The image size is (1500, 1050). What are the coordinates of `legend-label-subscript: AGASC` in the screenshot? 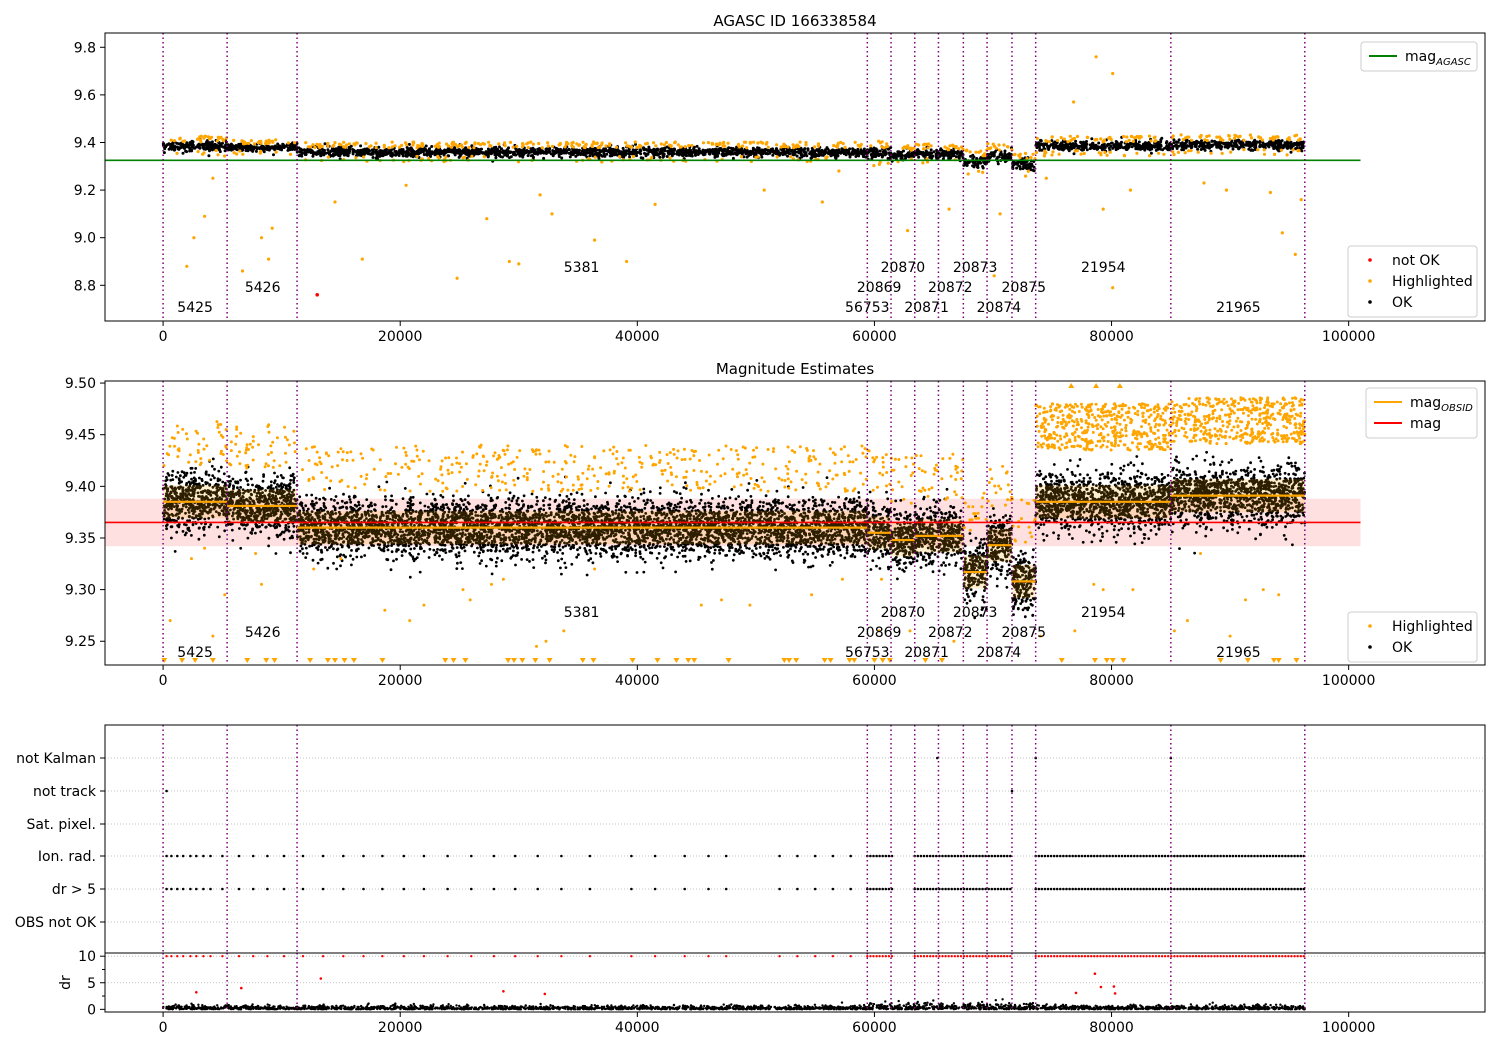 It's located at (1453, 62).